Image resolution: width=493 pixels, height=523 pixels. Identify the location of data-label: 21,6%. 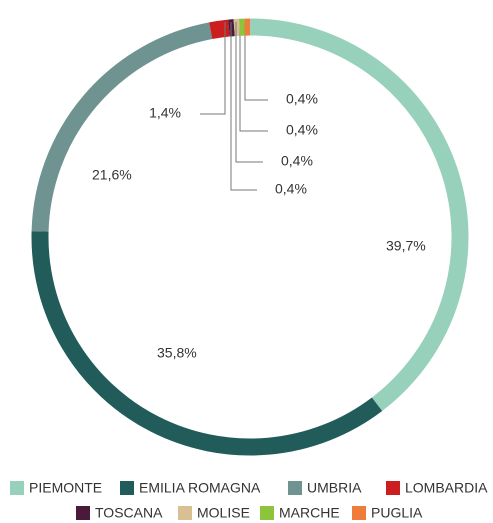
(112, 175).